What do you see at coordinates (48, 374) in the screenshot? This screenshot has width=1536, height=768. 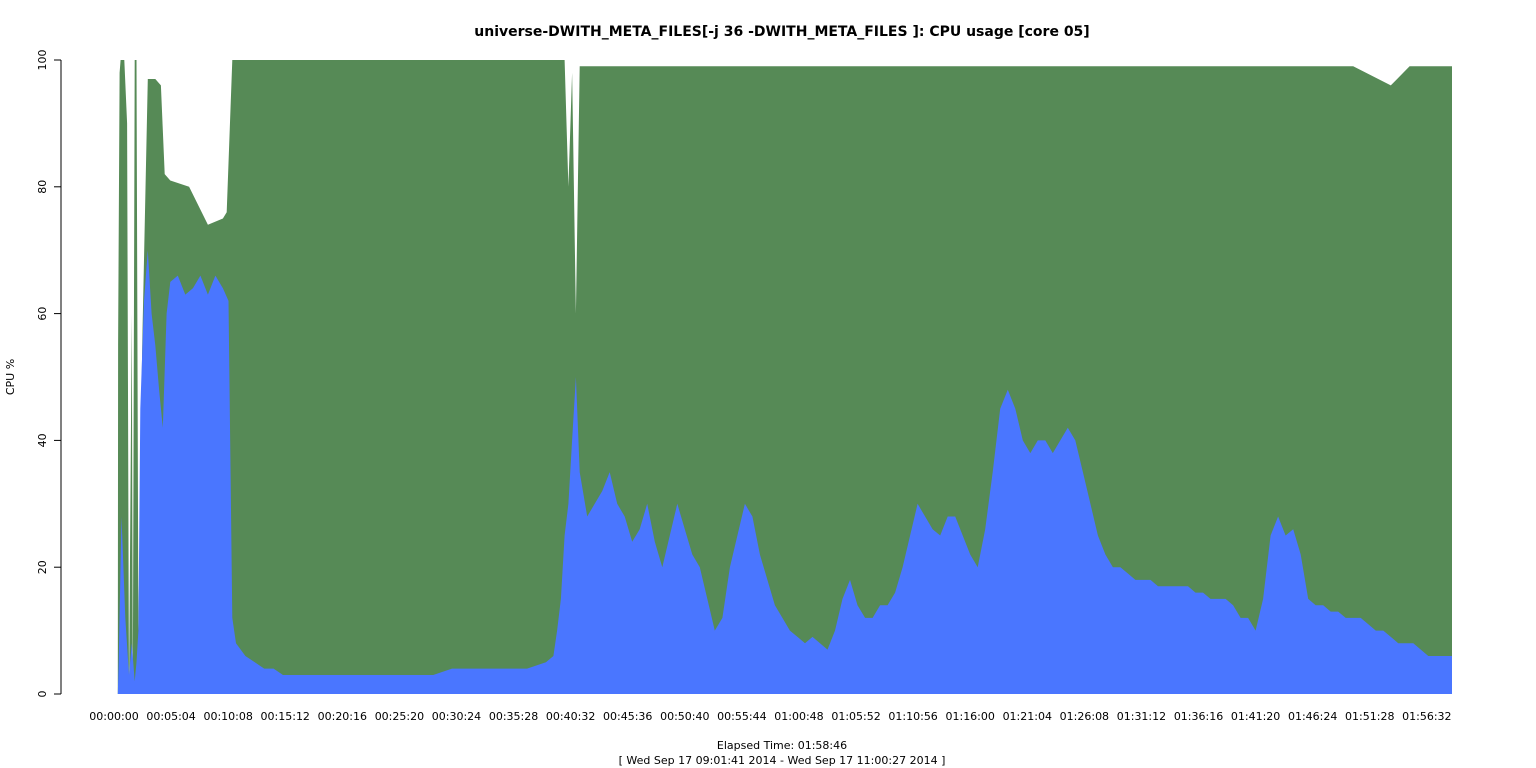 I see `y-axis-ticks: 0 20 40 60 80 100` at bounding box center [48, 374].